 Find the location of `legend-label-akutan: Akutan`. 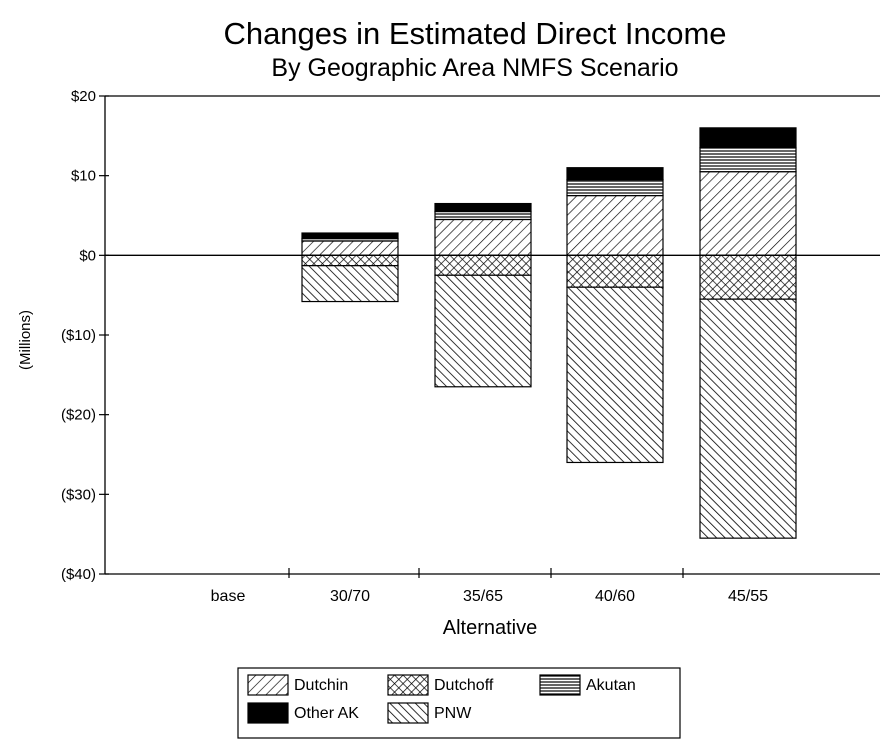

legend-label-akutan: Akutan is located at coordinates (611, 685).